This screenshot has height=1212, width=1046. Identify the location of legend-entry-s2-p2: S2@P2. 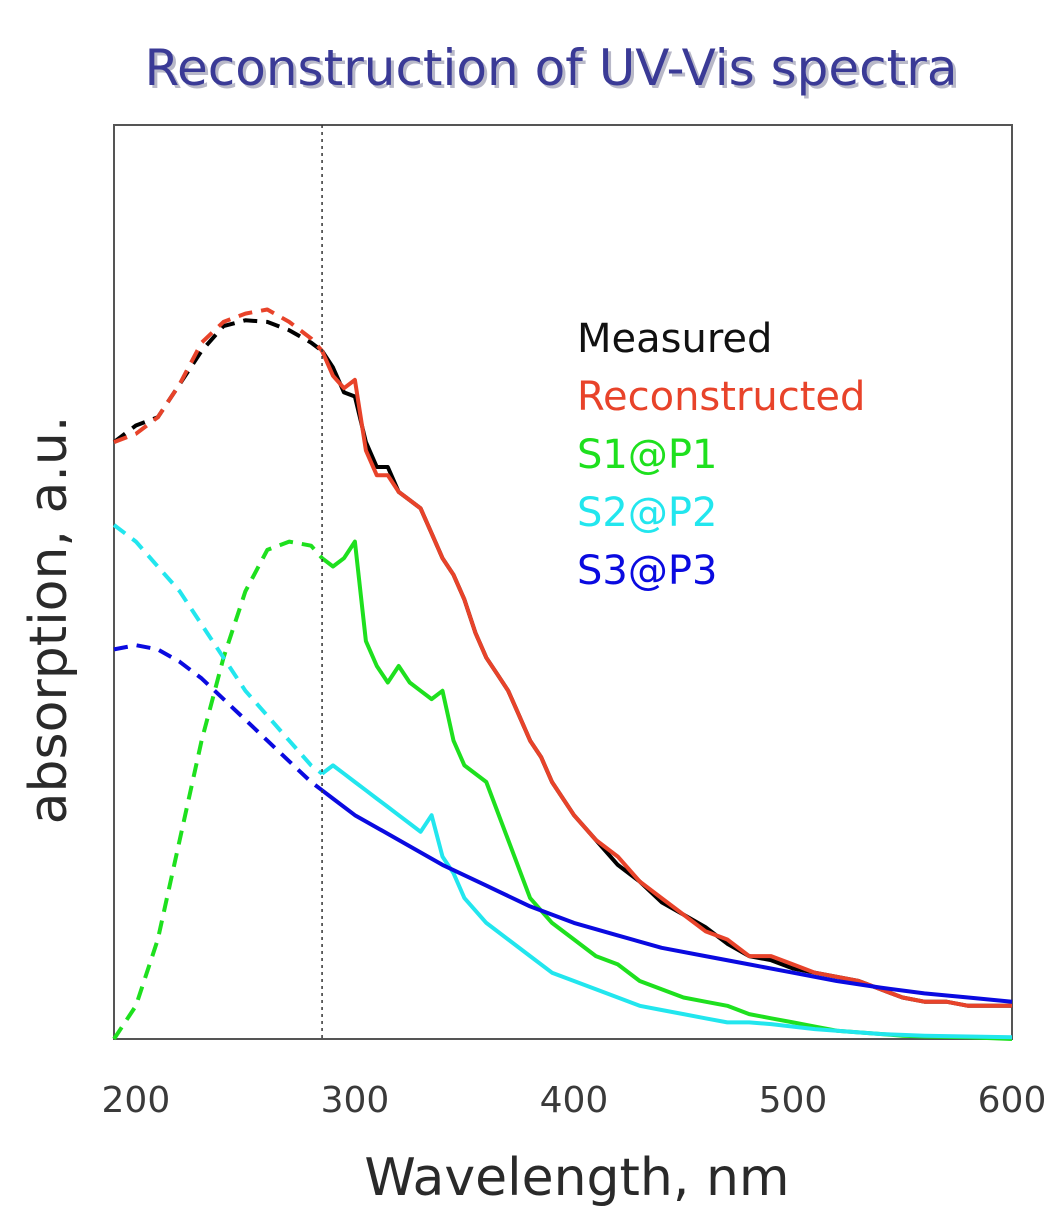
(647, 513).